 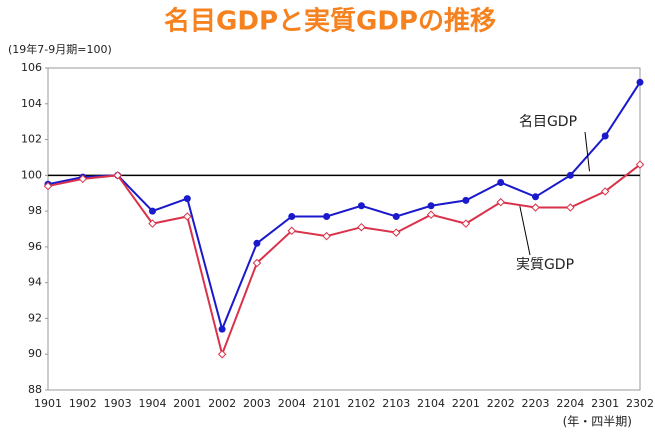 I want to click on x-tick-label: 2104, so click(x=431, y=403).